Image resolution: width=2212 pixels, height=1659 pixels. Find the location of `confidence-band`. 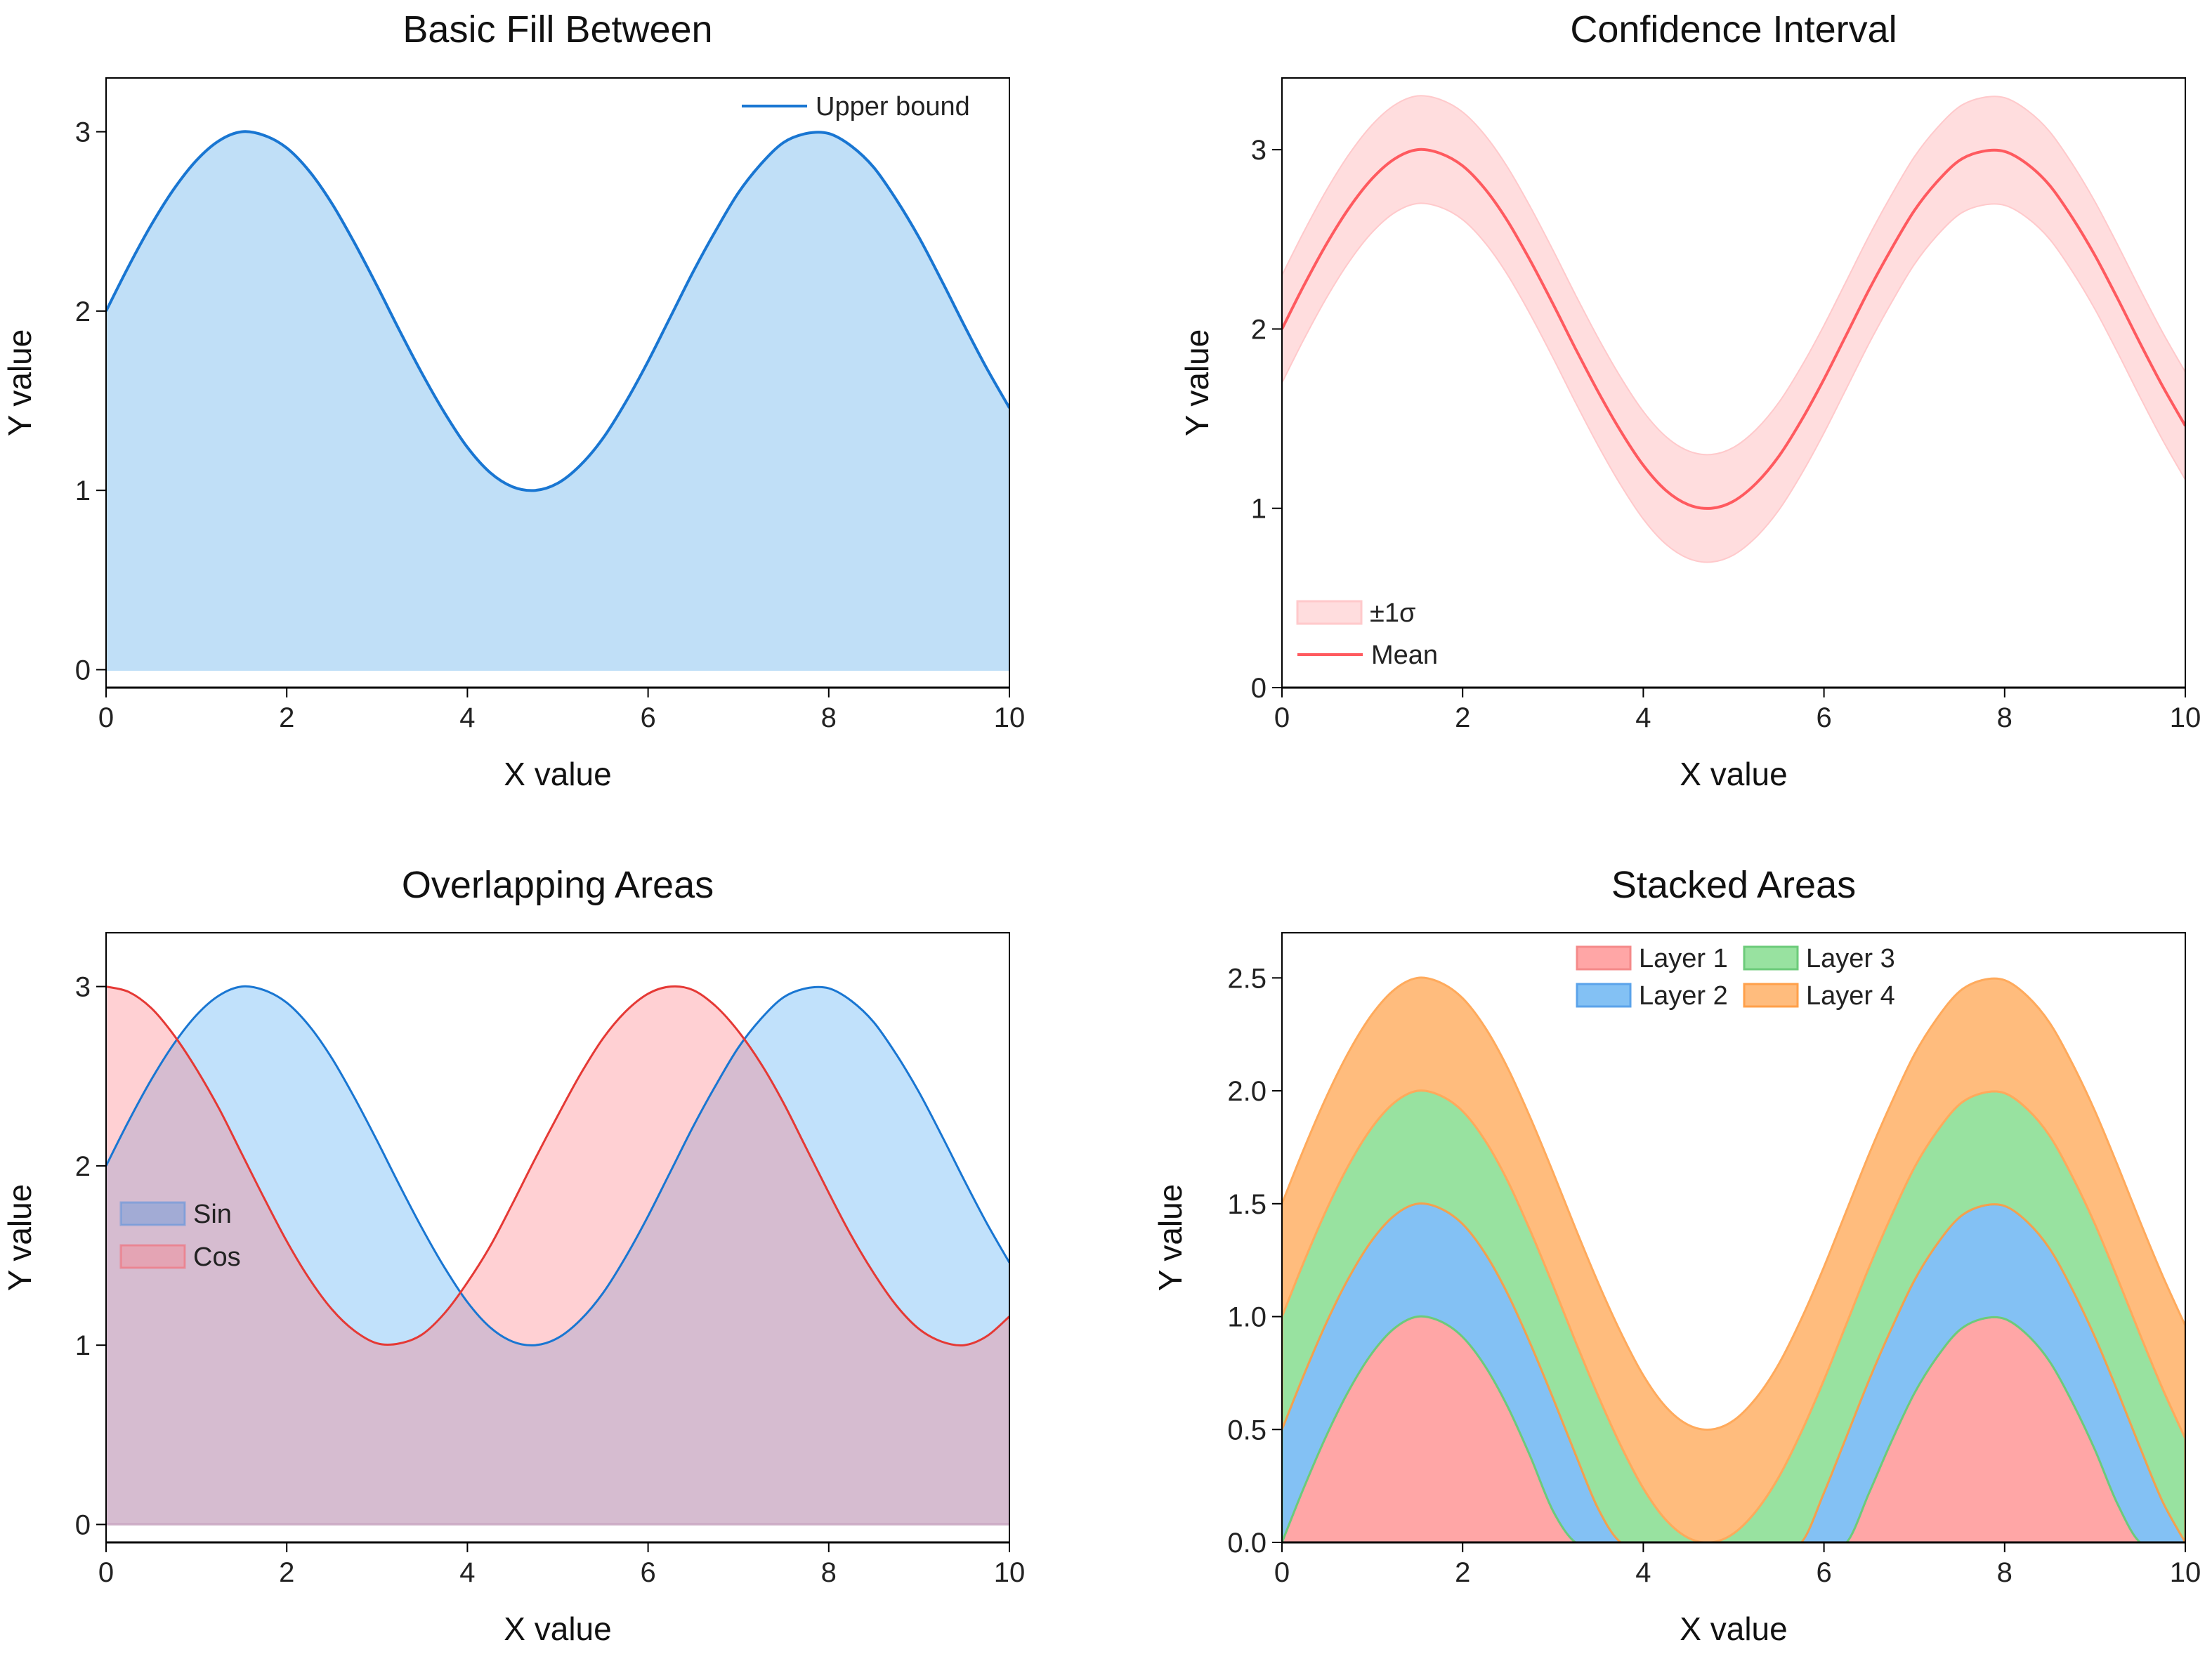

confidence-band is located at coordinates (1733, 329).